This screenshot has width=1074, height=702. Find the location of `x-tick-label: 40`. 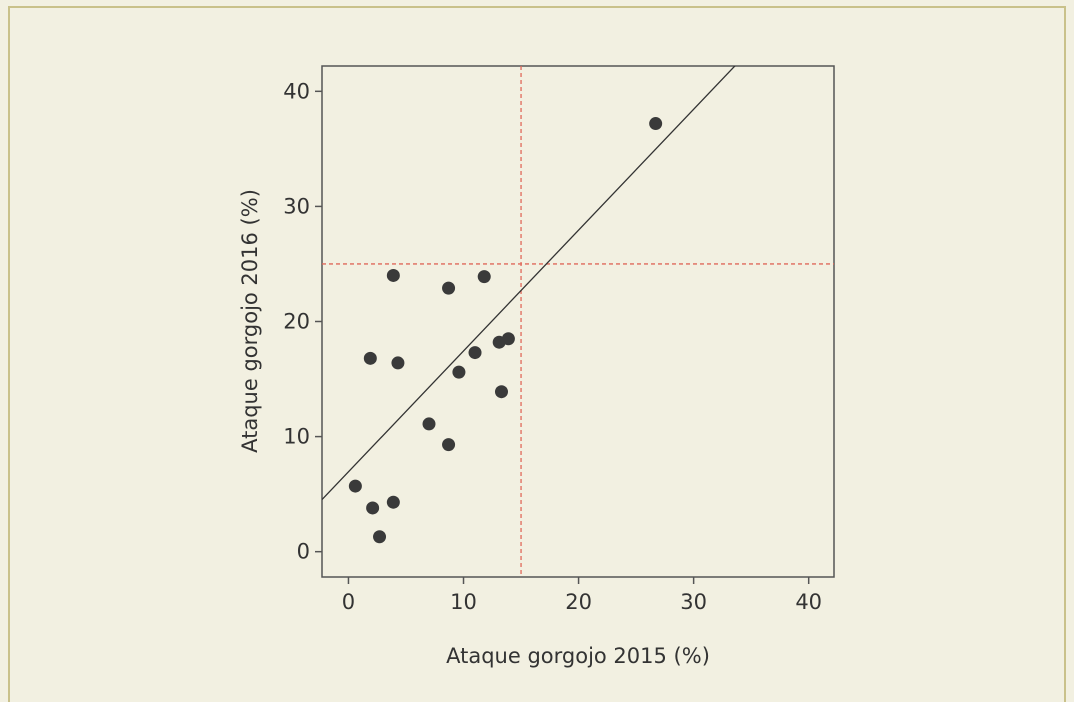

x-tick-label: 40 is located at coordinates (808, 602).